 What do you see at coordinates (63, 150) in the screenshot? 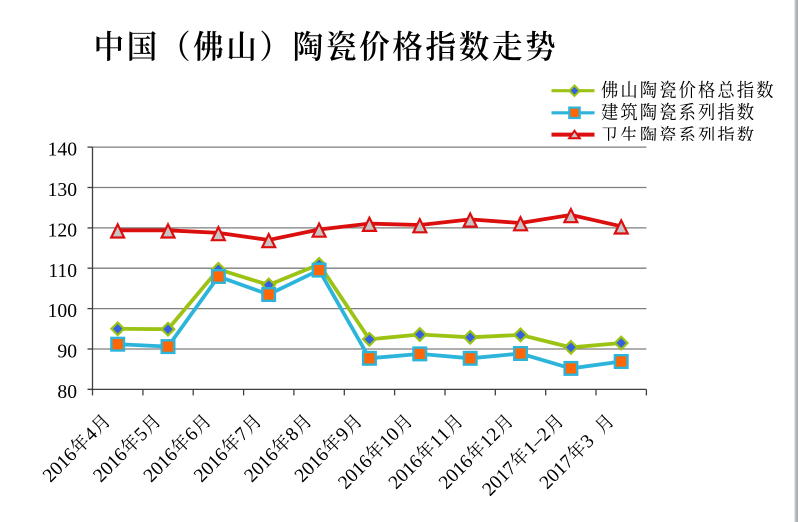
I see `svg-text: 140` at bounding box center [63, 150].